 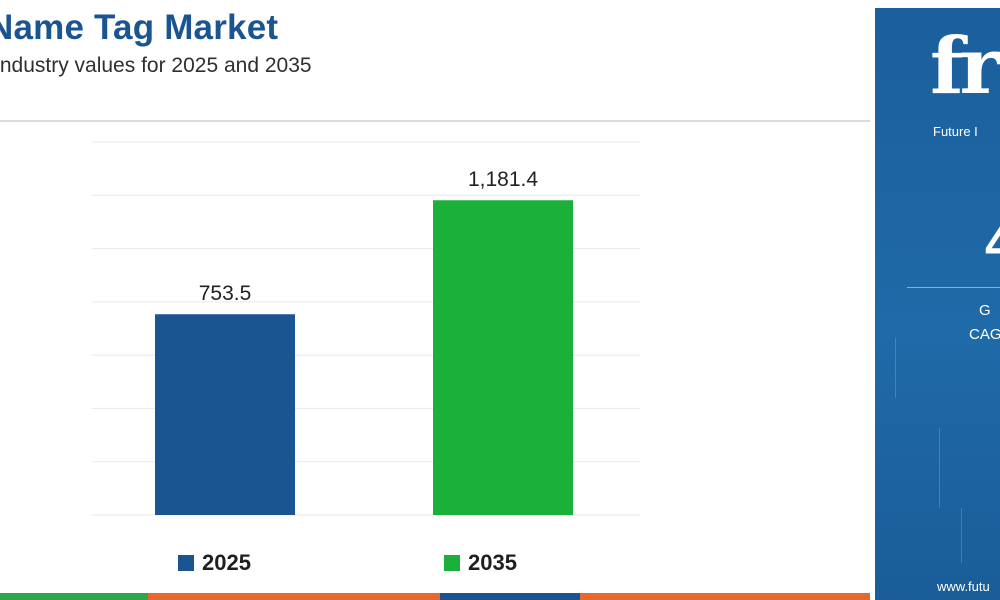 What do you see at coordinates (492, 562) in the screenshot?
I see `legend-label-2035: 2035` at bounding box center [492, 562].